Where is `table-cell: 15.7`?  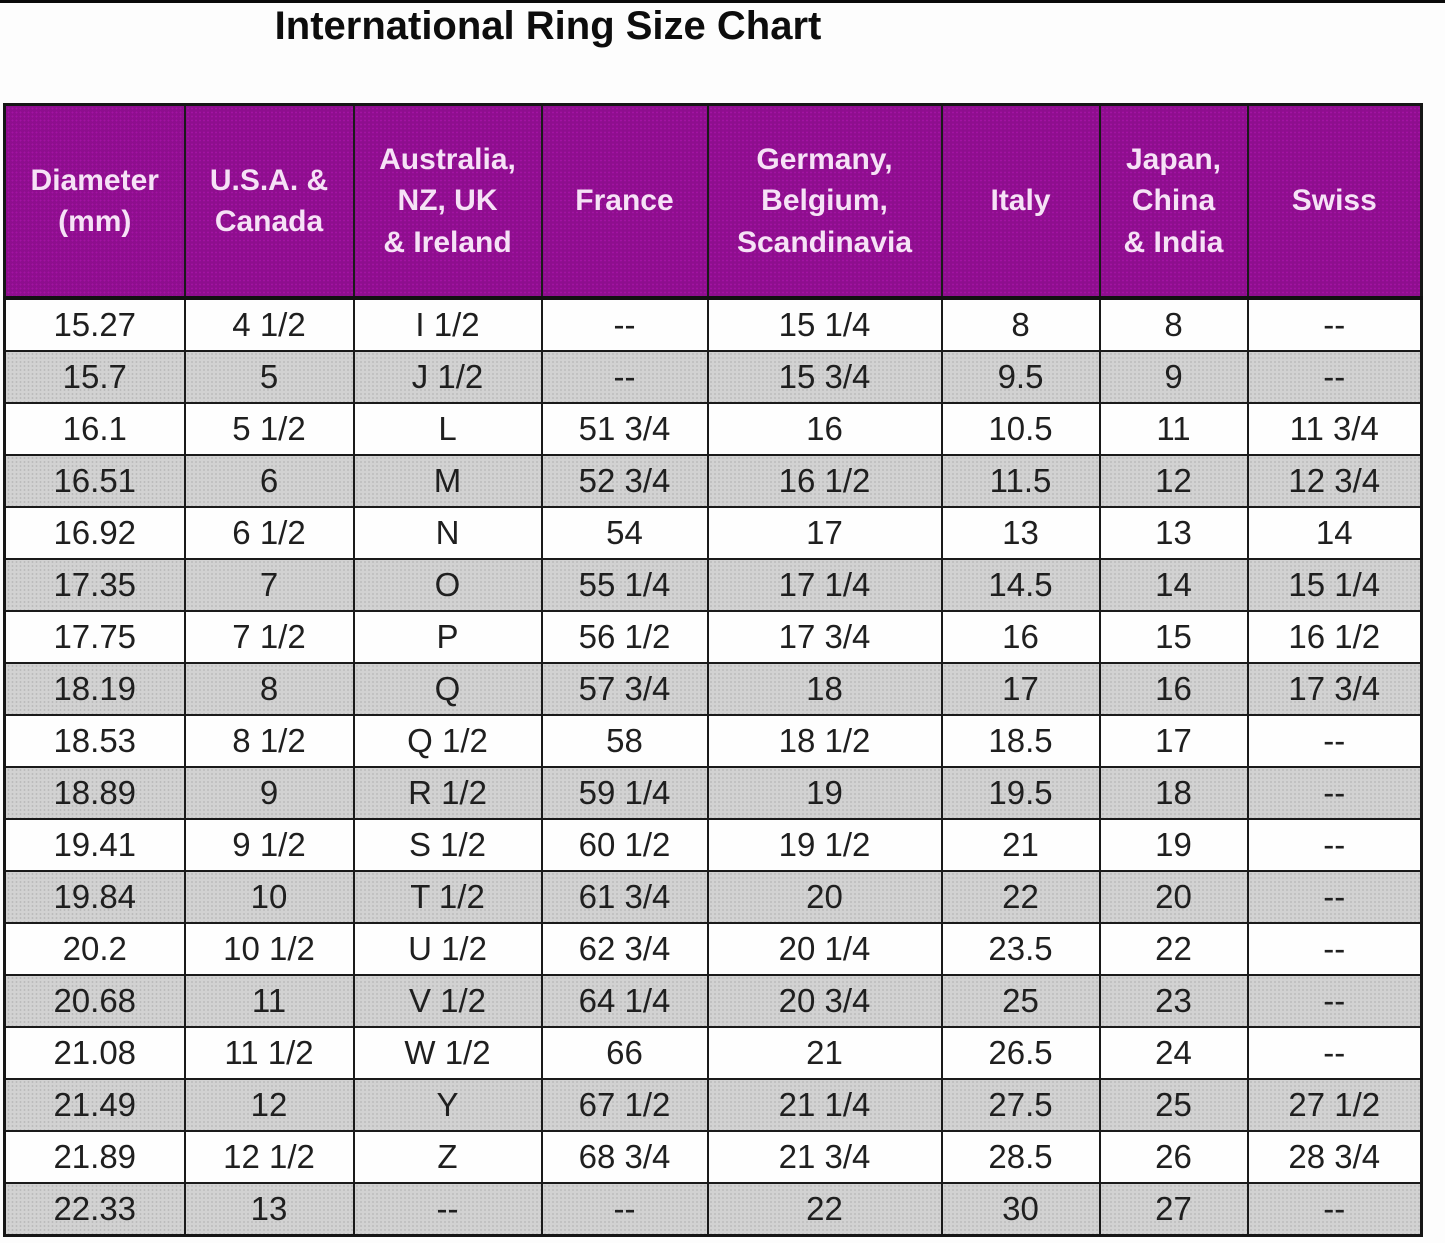 table-cell: 15.7 is located at coordinates (94, 377).